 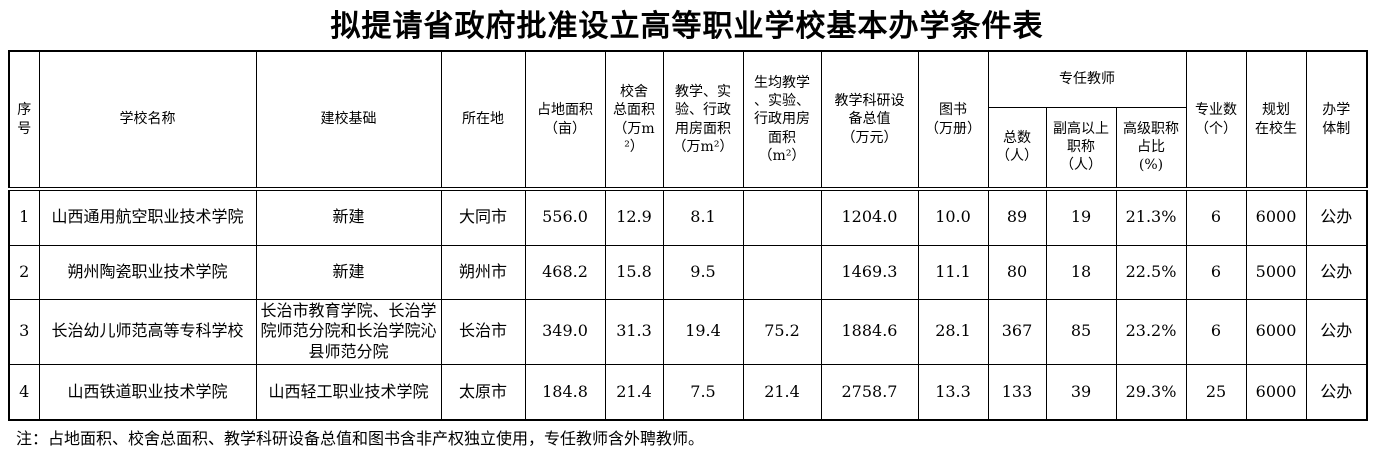 I want to click on cell-land-area: 349.0, so click(x=565, y=331).